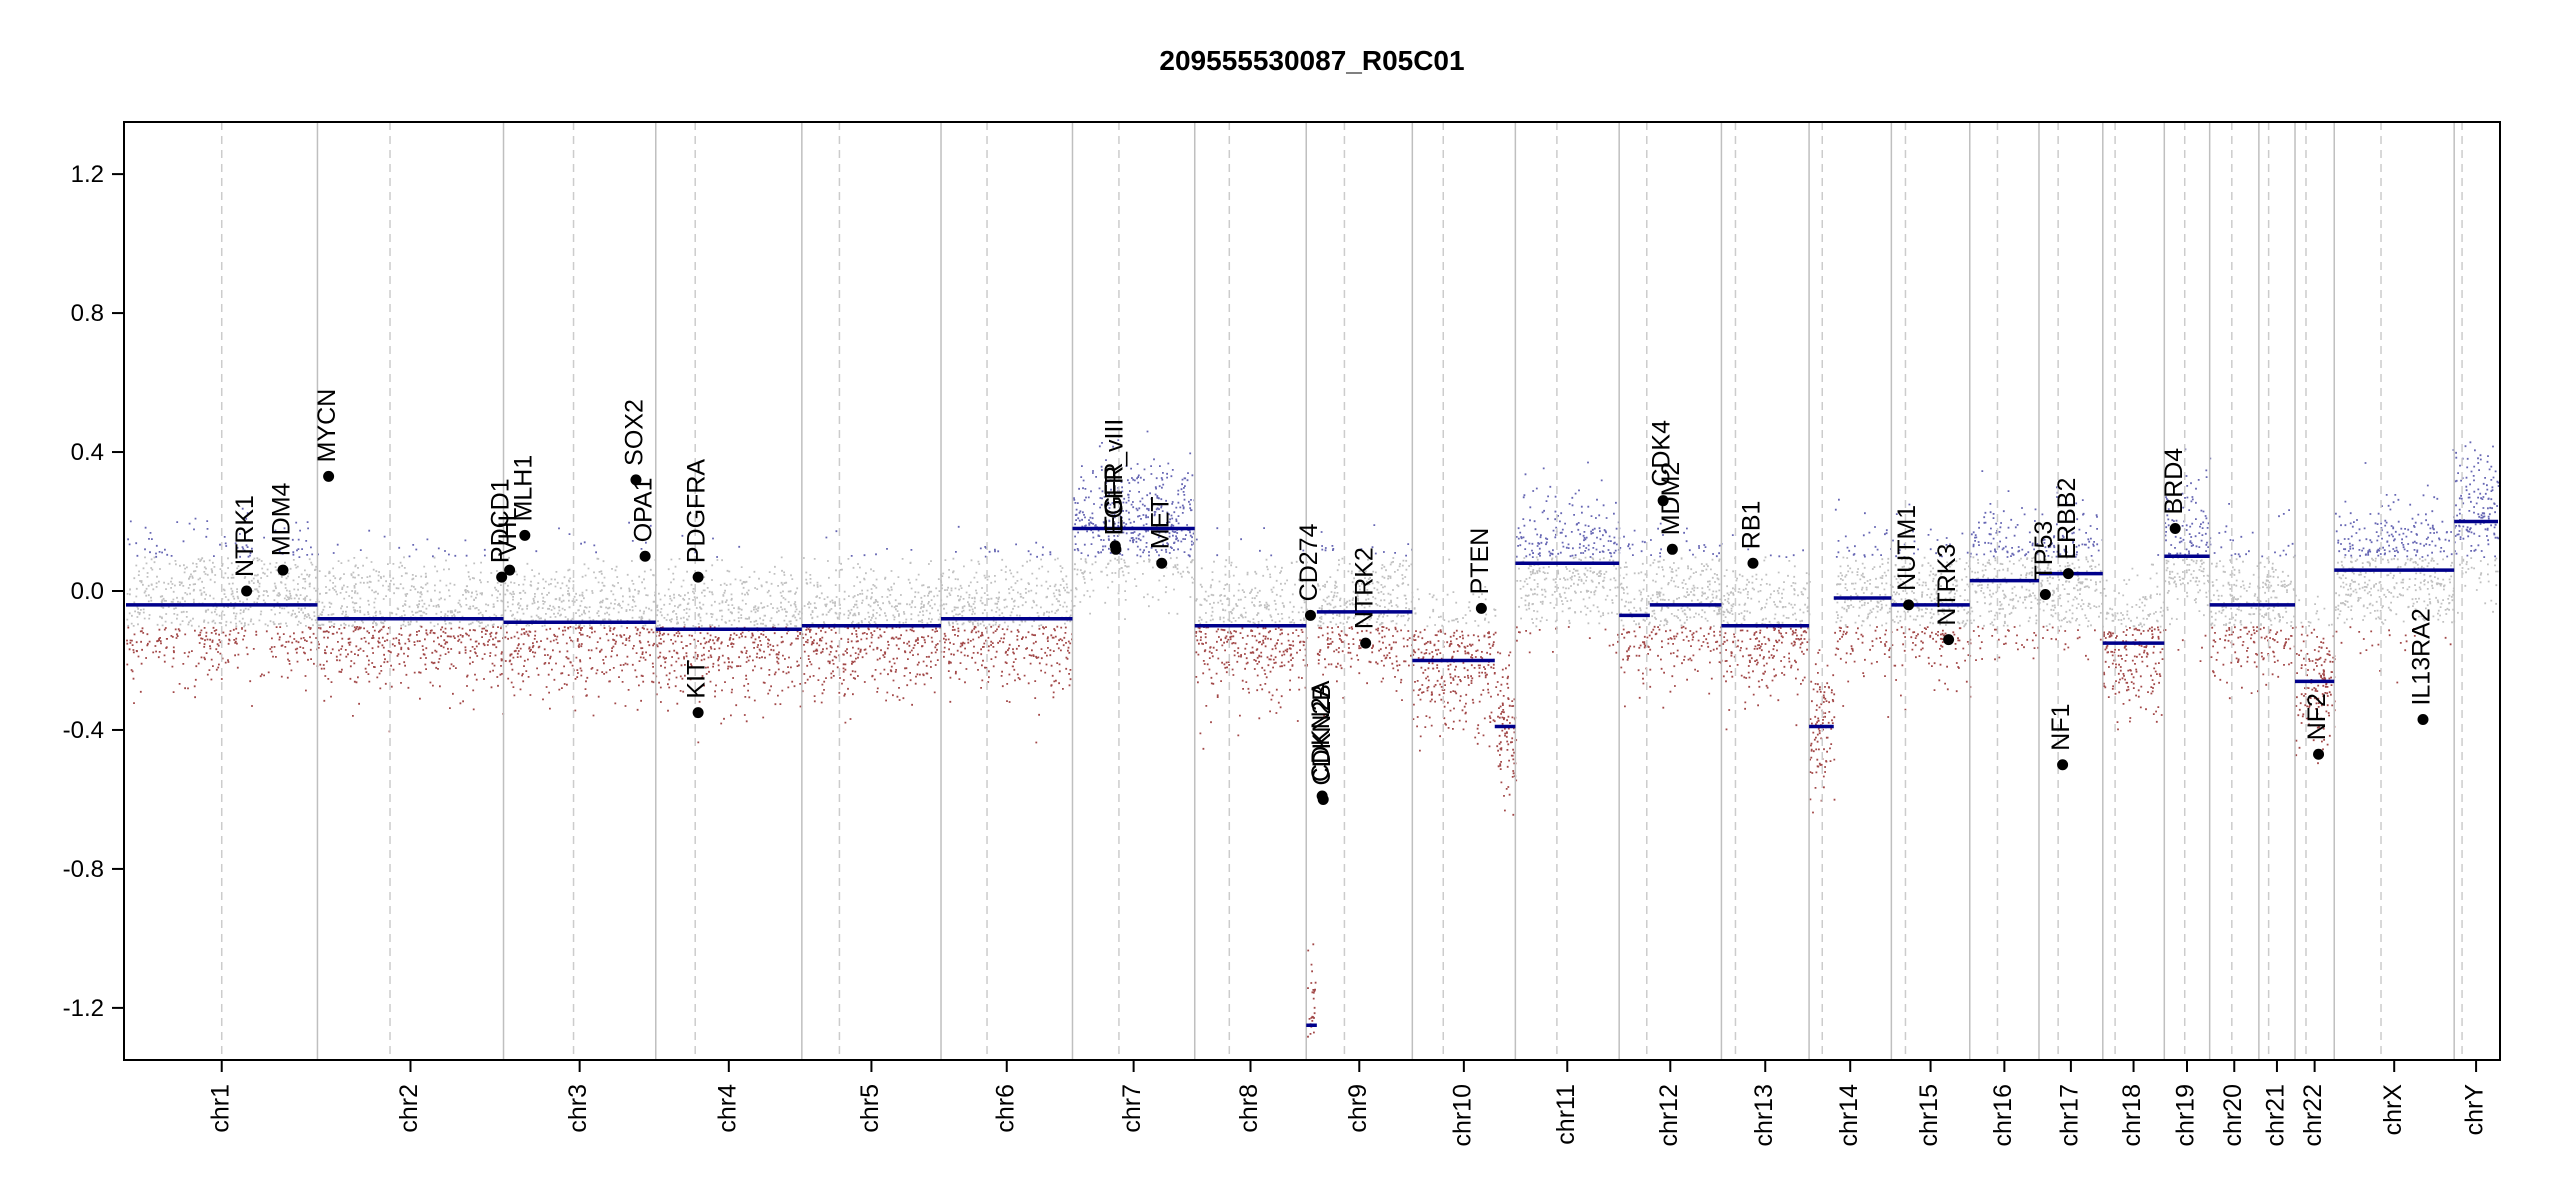  I want to click on gene-label: CDKN2B, so click(1322, 734).